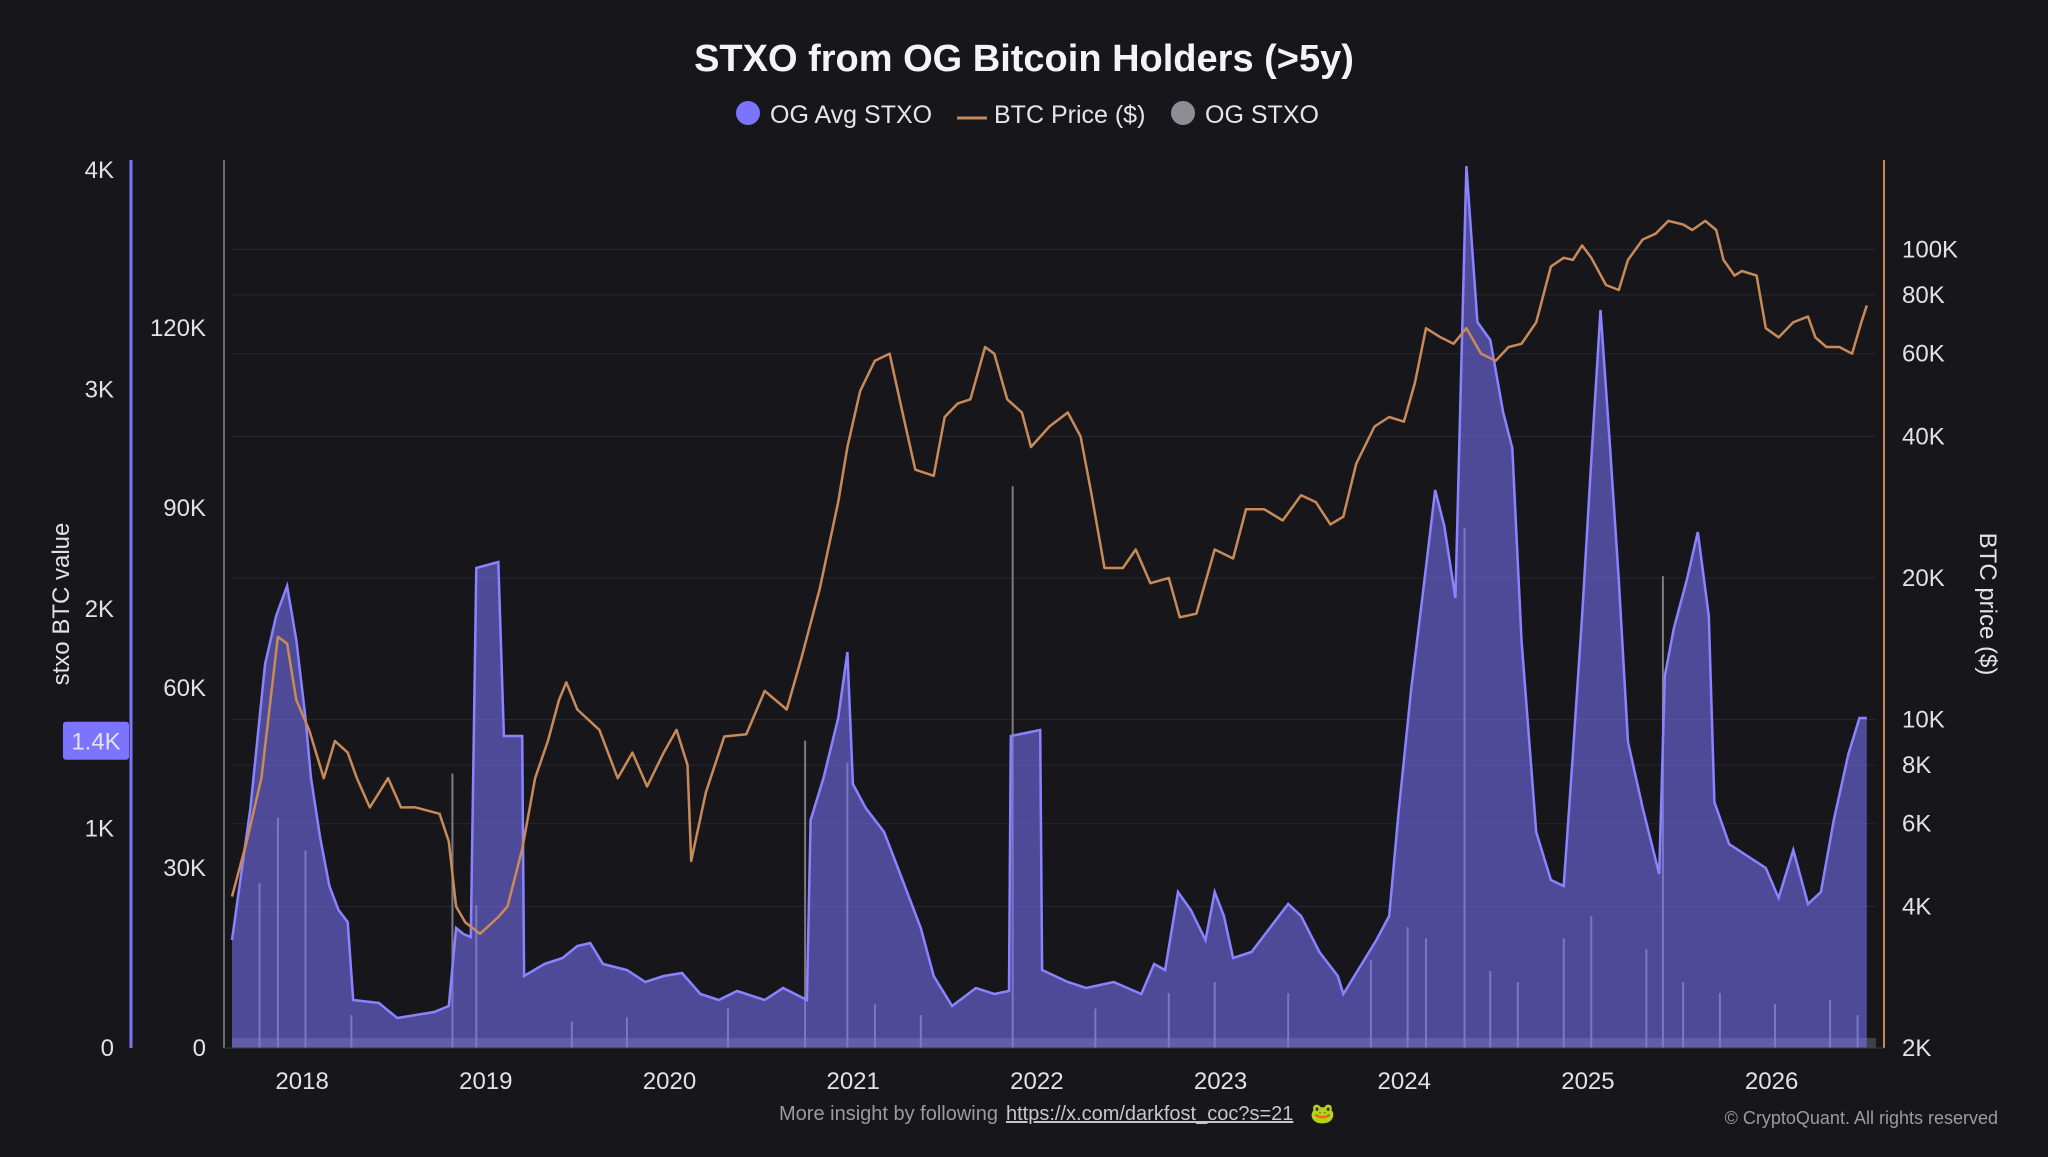 This screenshot has width=2048, height=1157. I want to click on x-tick-label: 2023, so click(1220, 1081).